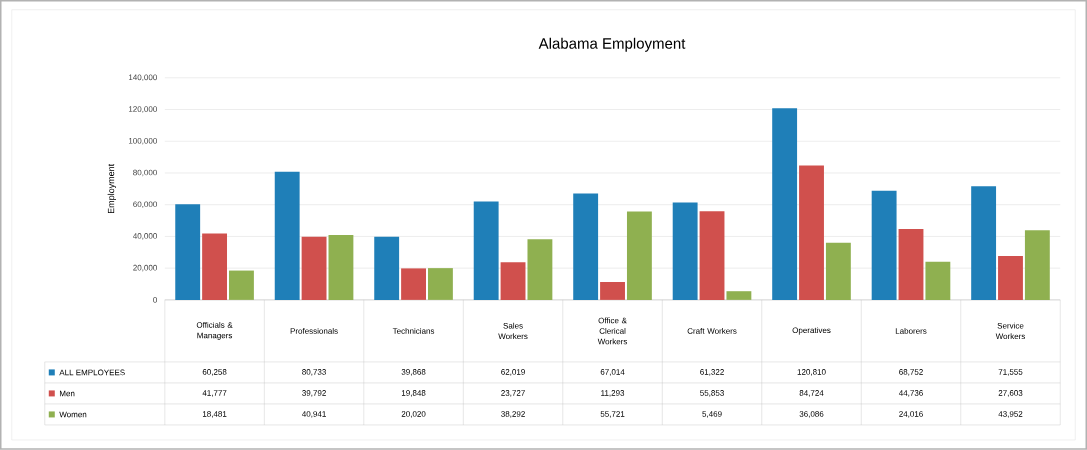 The image size is (1087, 450). I want to click on data-label: 20,020, so click(413, 414).